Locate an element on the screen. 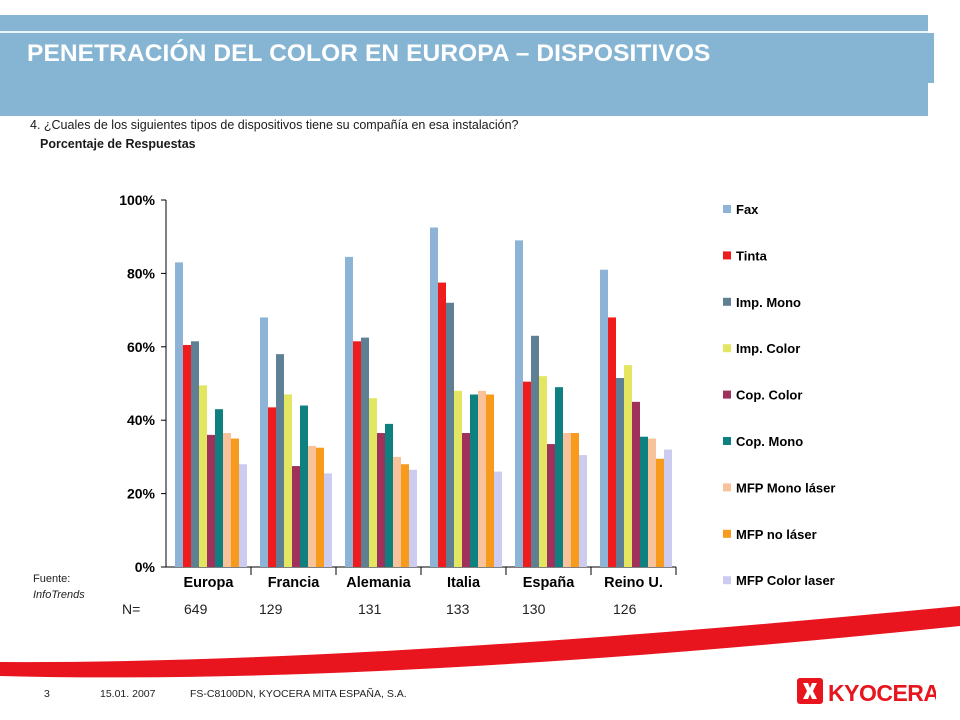 This screenshot has height=720, width=960. x-tick-label: Francia is located at coordinates (294, 583).